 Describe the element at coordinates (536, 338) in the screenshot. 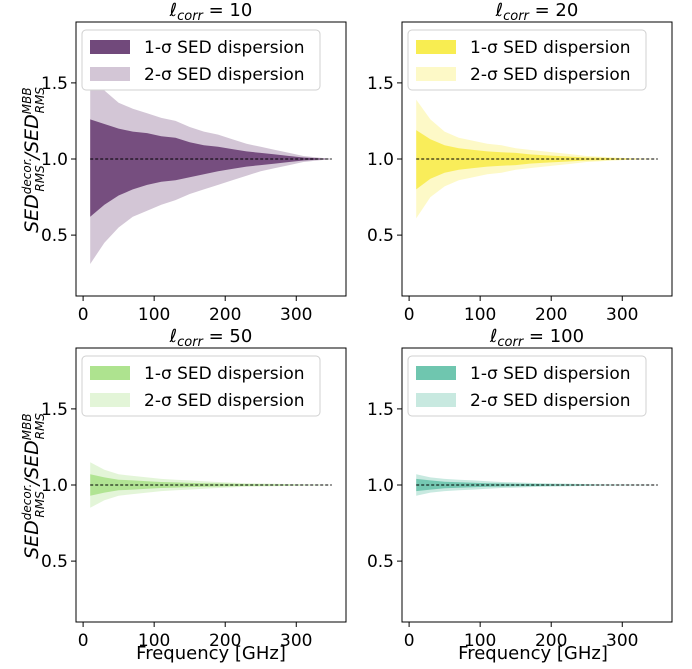

I see `panel-title: ℓcorr = 100` at that location.